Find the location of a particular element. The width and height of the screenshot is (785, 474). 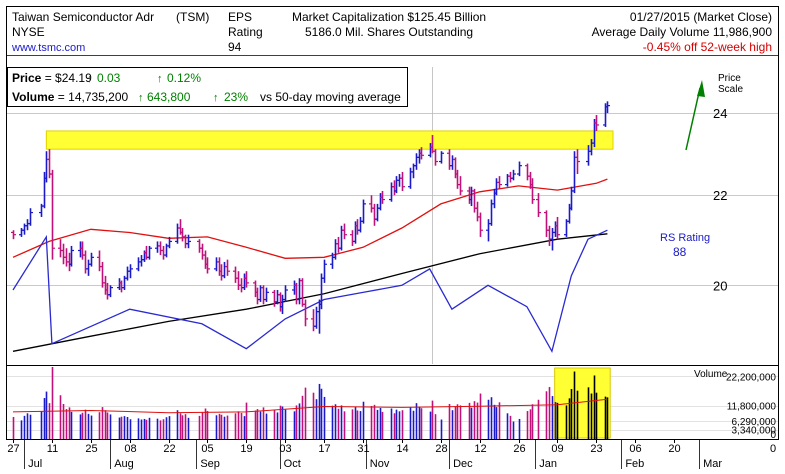

month-label: Jul is located at coordinates (35, 464).